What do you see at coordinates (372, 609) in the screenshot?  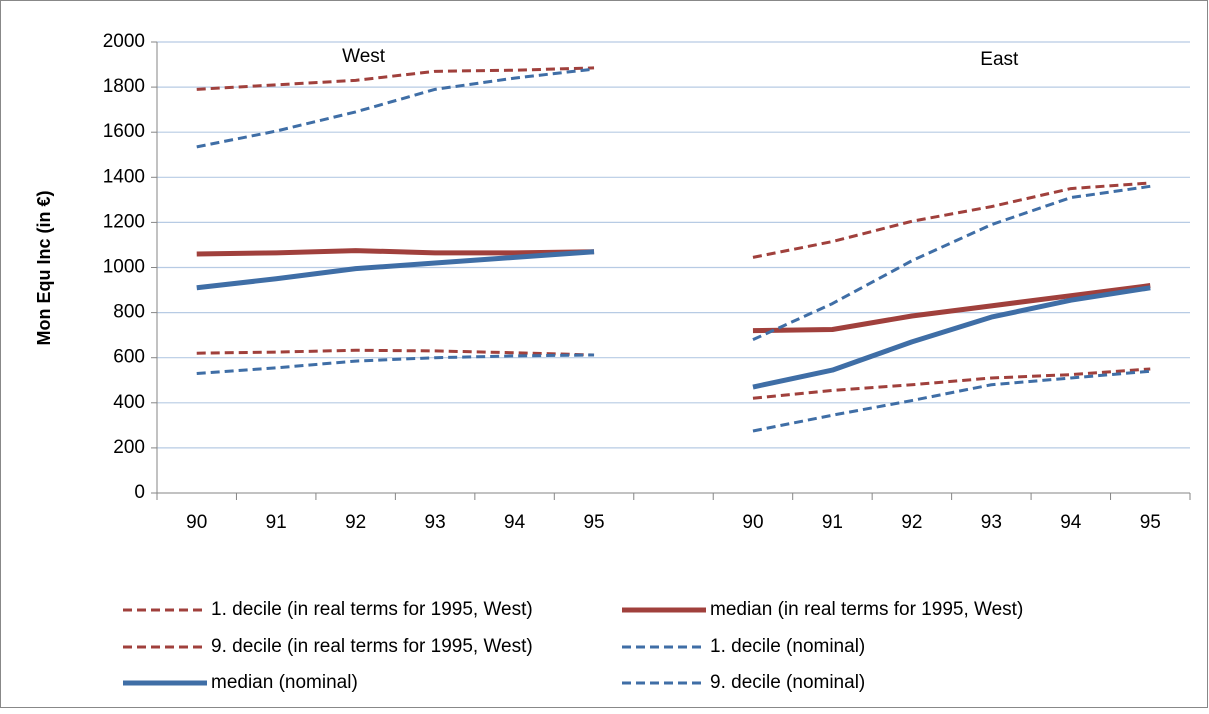 I see `legend-label: 1. decile (in real terms for 1995, West)` at bounding box center [372, 609].